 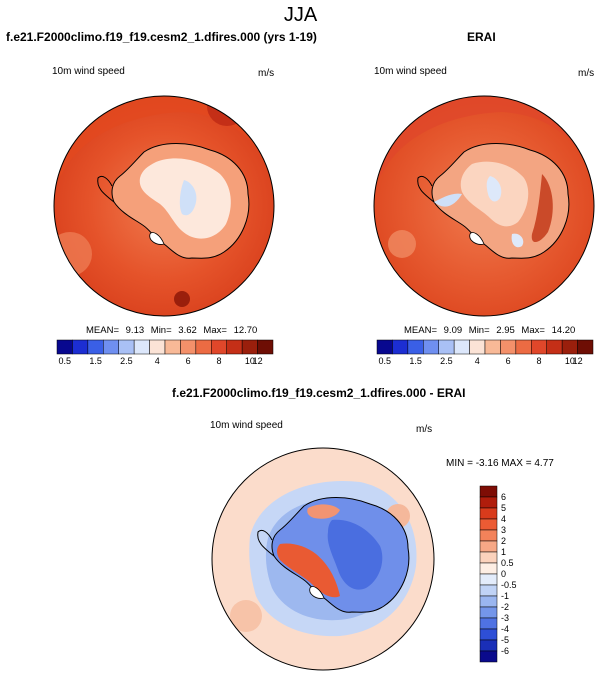 I want to click on panel3-colorbar-label: -4, so click(x=505, y=629).